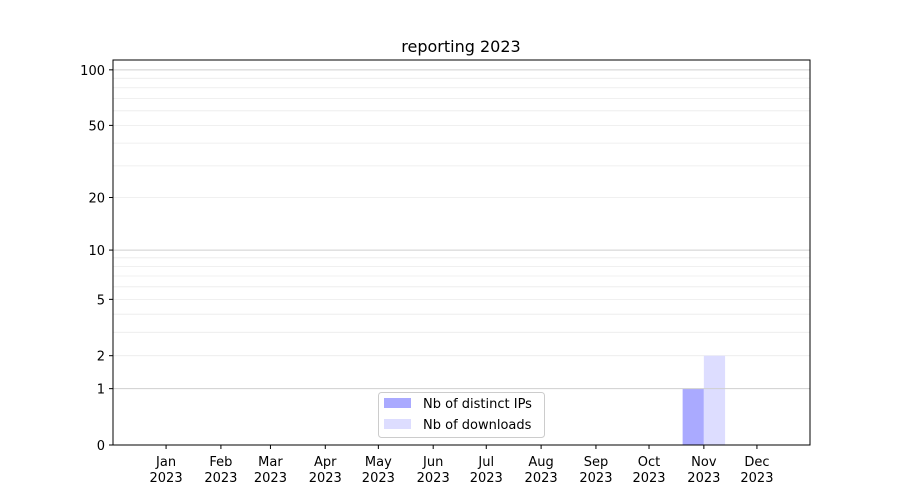 The width and height of the screenshot is (900, 504). What do you see at coordinates (477, 425) in the screenshot?
I see `legend-label: Nb of downloads` at bounding box center [477, 425].